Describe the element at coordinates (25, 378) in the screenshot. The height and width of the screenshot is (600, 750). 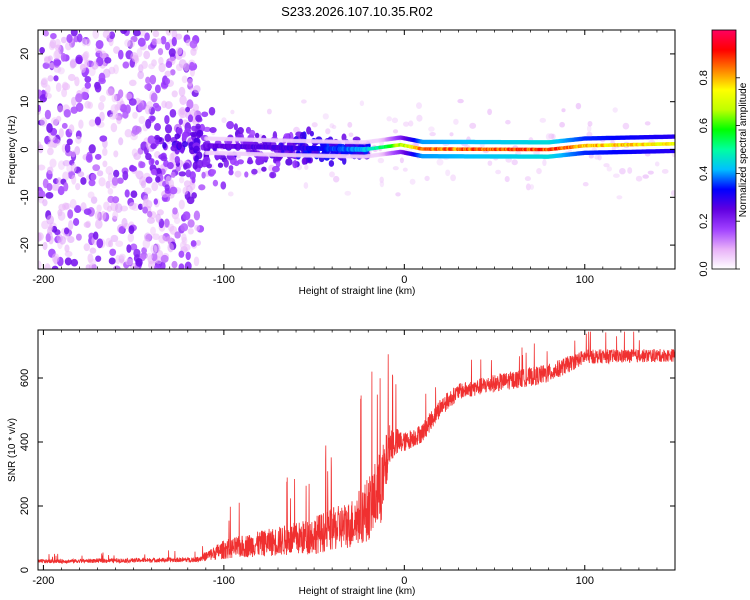
I see `snr-y-tick-label: 600` at that location.